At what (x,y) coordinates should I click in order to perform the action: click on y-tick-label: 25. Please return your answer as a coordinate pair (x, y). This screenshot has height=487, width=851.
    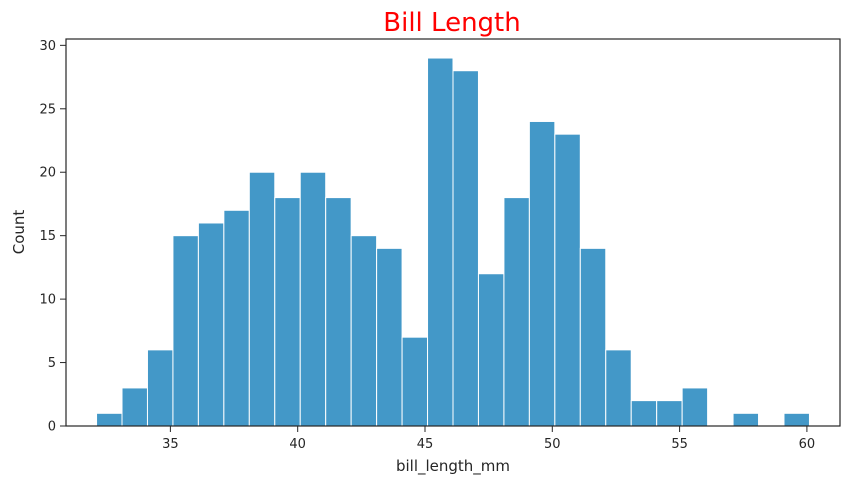
    Looking at the image, I should click on (47, 109).